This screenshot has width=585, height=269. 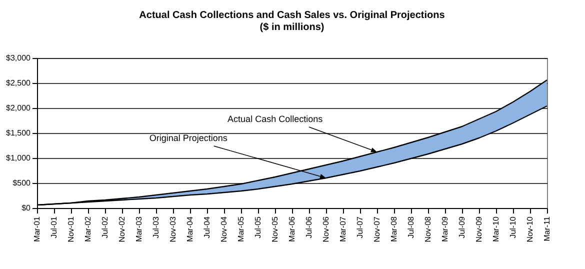 What do you see at coordinates (19, 133) in the screenshot?
I see `y-tick-label: $1,500` at bounding box center [19, 133].